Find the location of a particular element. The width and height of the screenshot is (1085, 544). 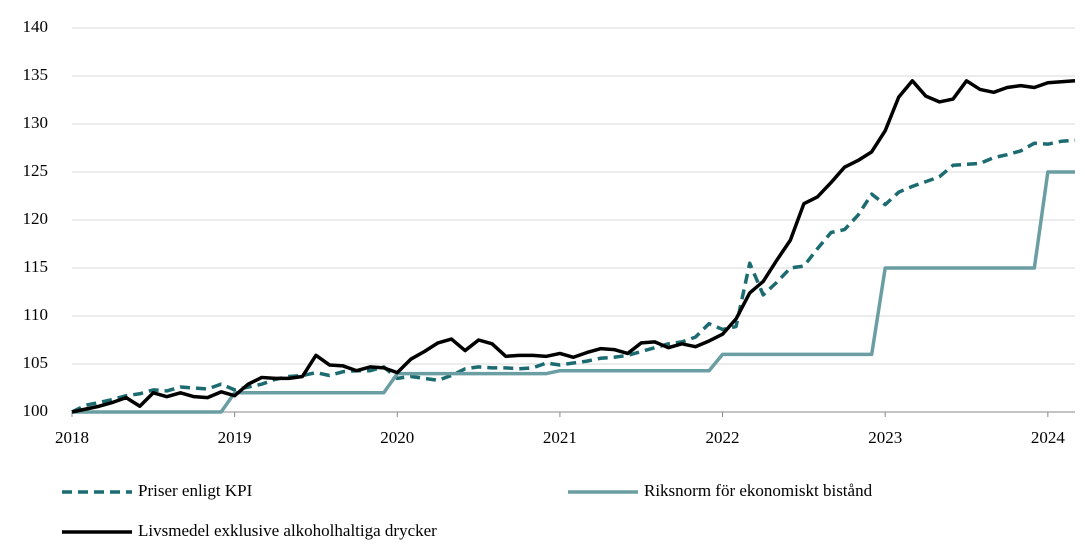

y-tick-label: 120 is located at coordinates (36, 218).